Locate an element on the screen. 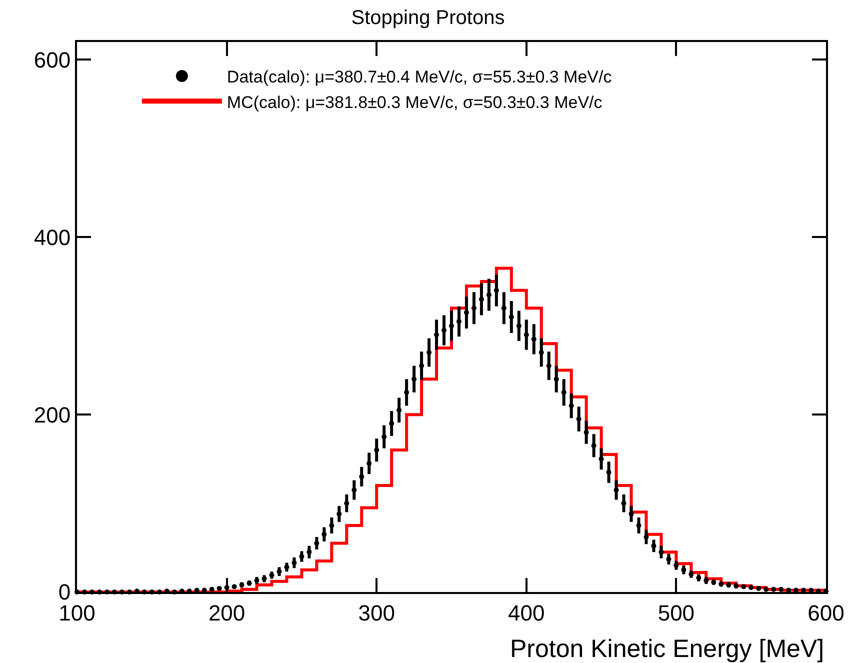 The image size is (856, 663). x-tick-label: 500 is located at coordinates (676, 613).